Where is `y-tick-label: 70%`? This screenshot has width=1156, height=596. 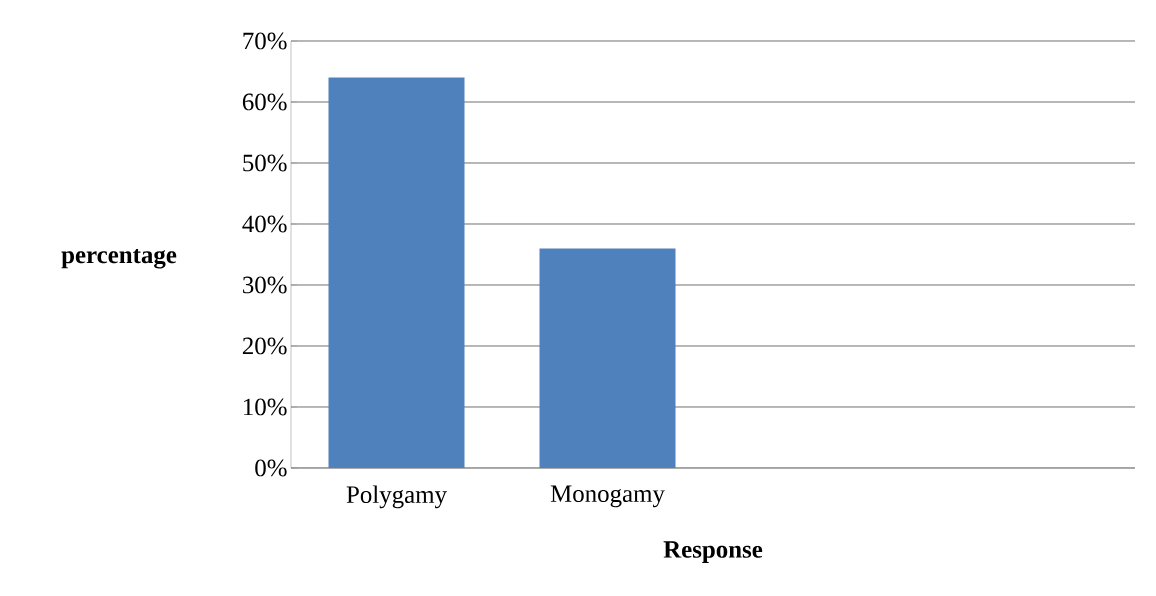 y-tick-label: 70% is located at coordinates (265, 41).